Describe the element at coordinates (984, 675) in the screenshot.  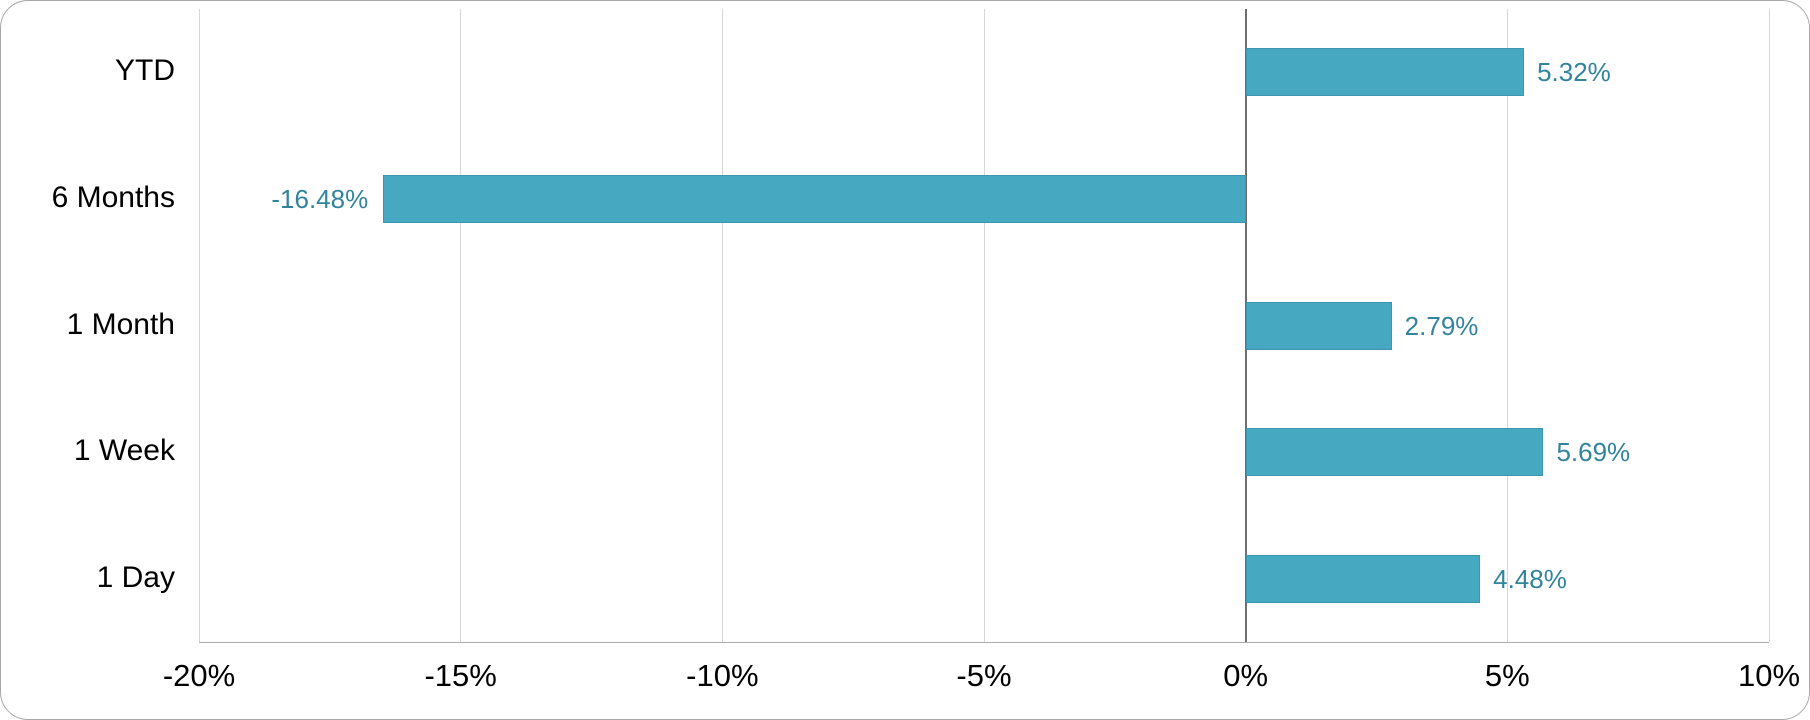
I see `x-axis-tick-label: -5%` at that location.